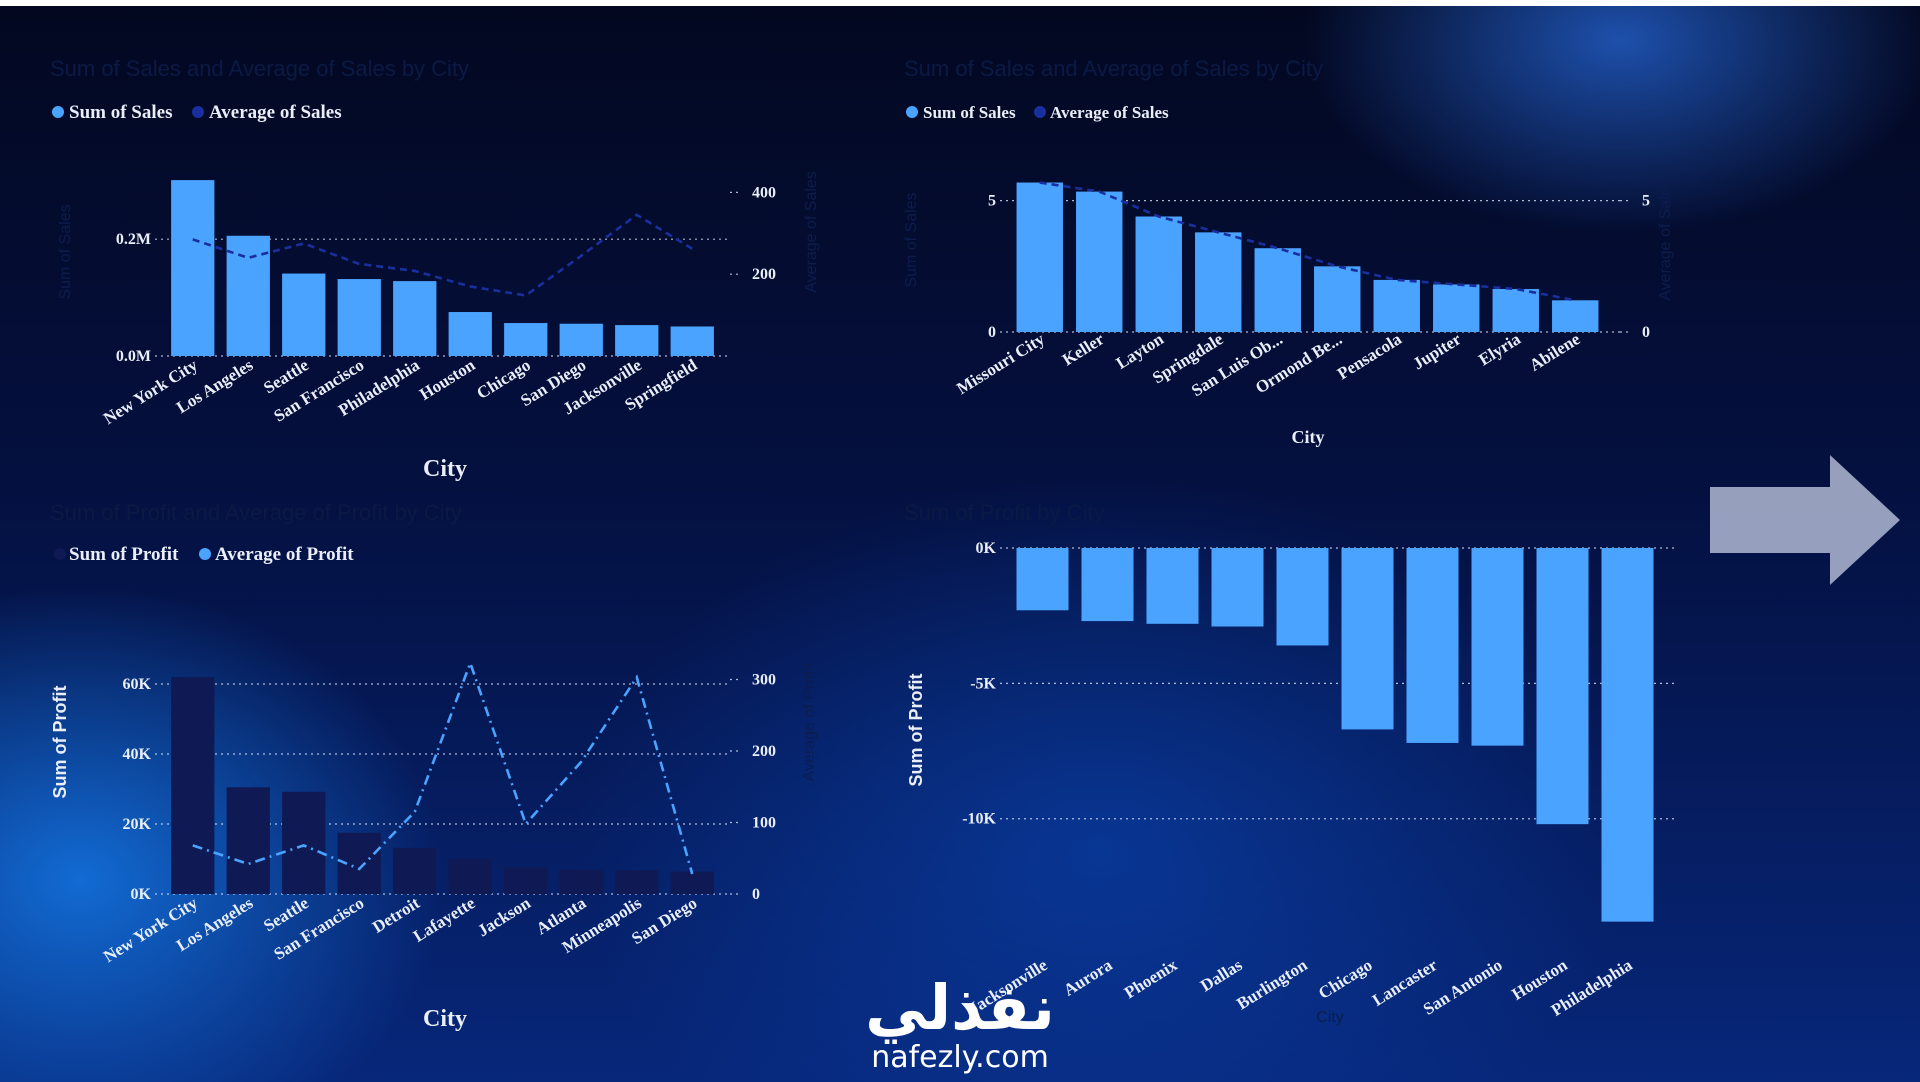  Describe the element at coordinates (809, 721) in the screenshot. I see `y2-axis-title: Average of Profit` at that location.